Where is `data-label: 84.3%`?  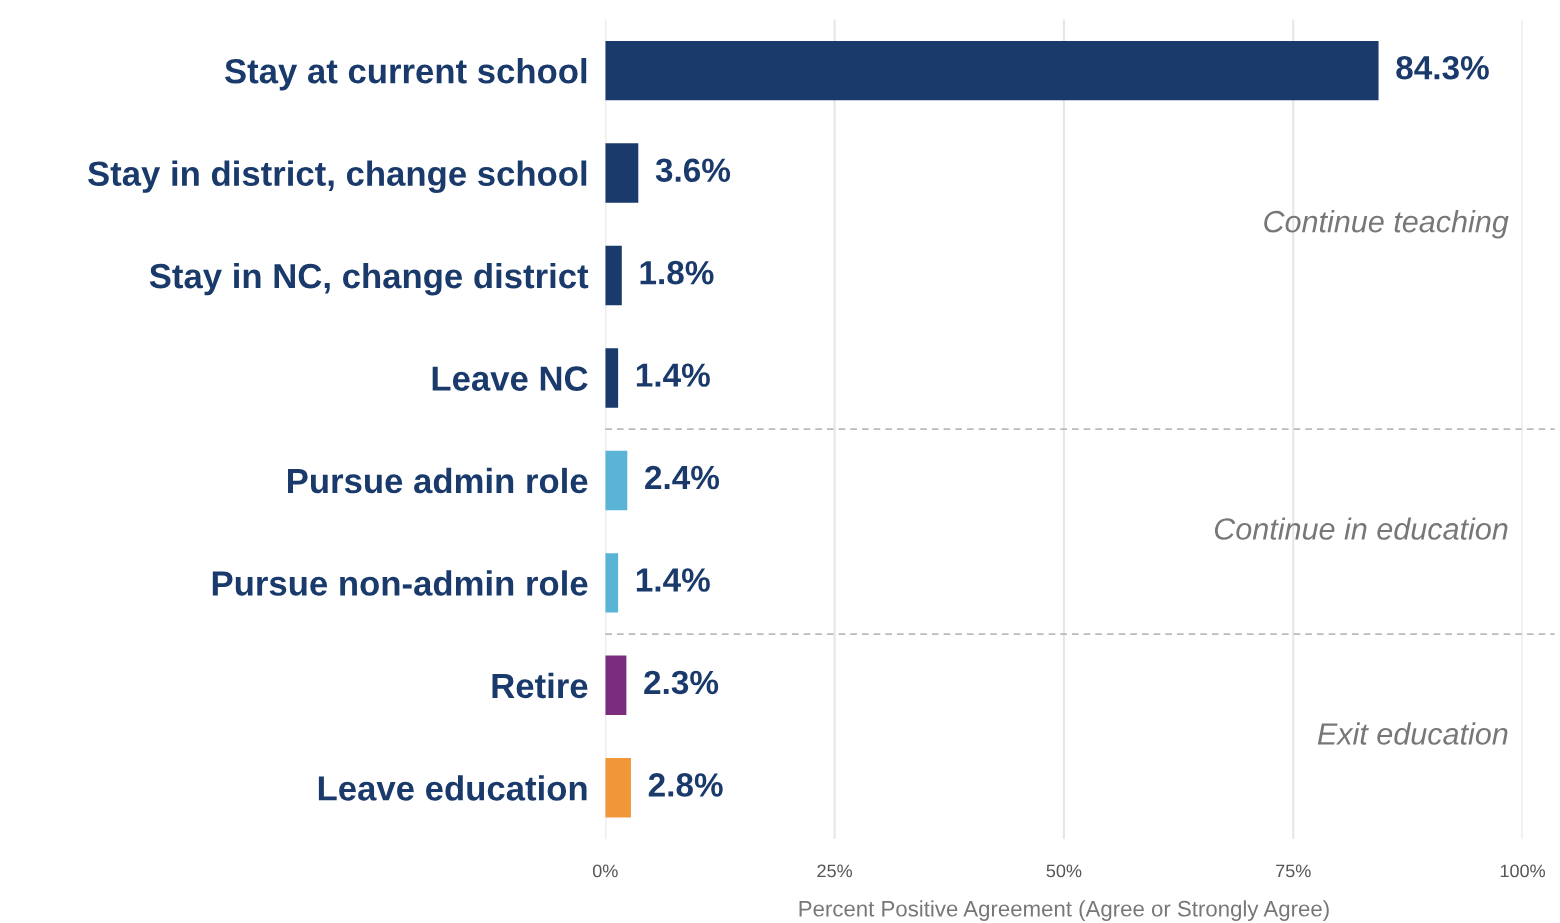
data-label: 84.3% is located at coordinates (1442, 67).